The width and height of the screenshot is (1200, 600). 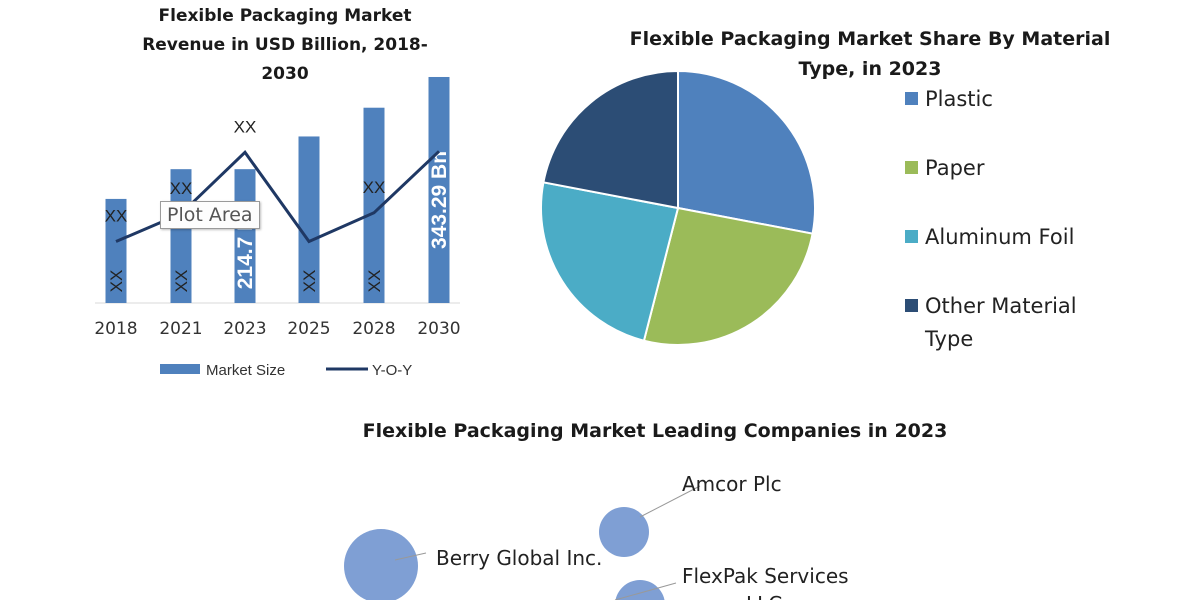 What do you see at coordinates (374, 187) in the screenshot?
I see `yoy-data-label-2028: XX` at bounding box center [374, 187].